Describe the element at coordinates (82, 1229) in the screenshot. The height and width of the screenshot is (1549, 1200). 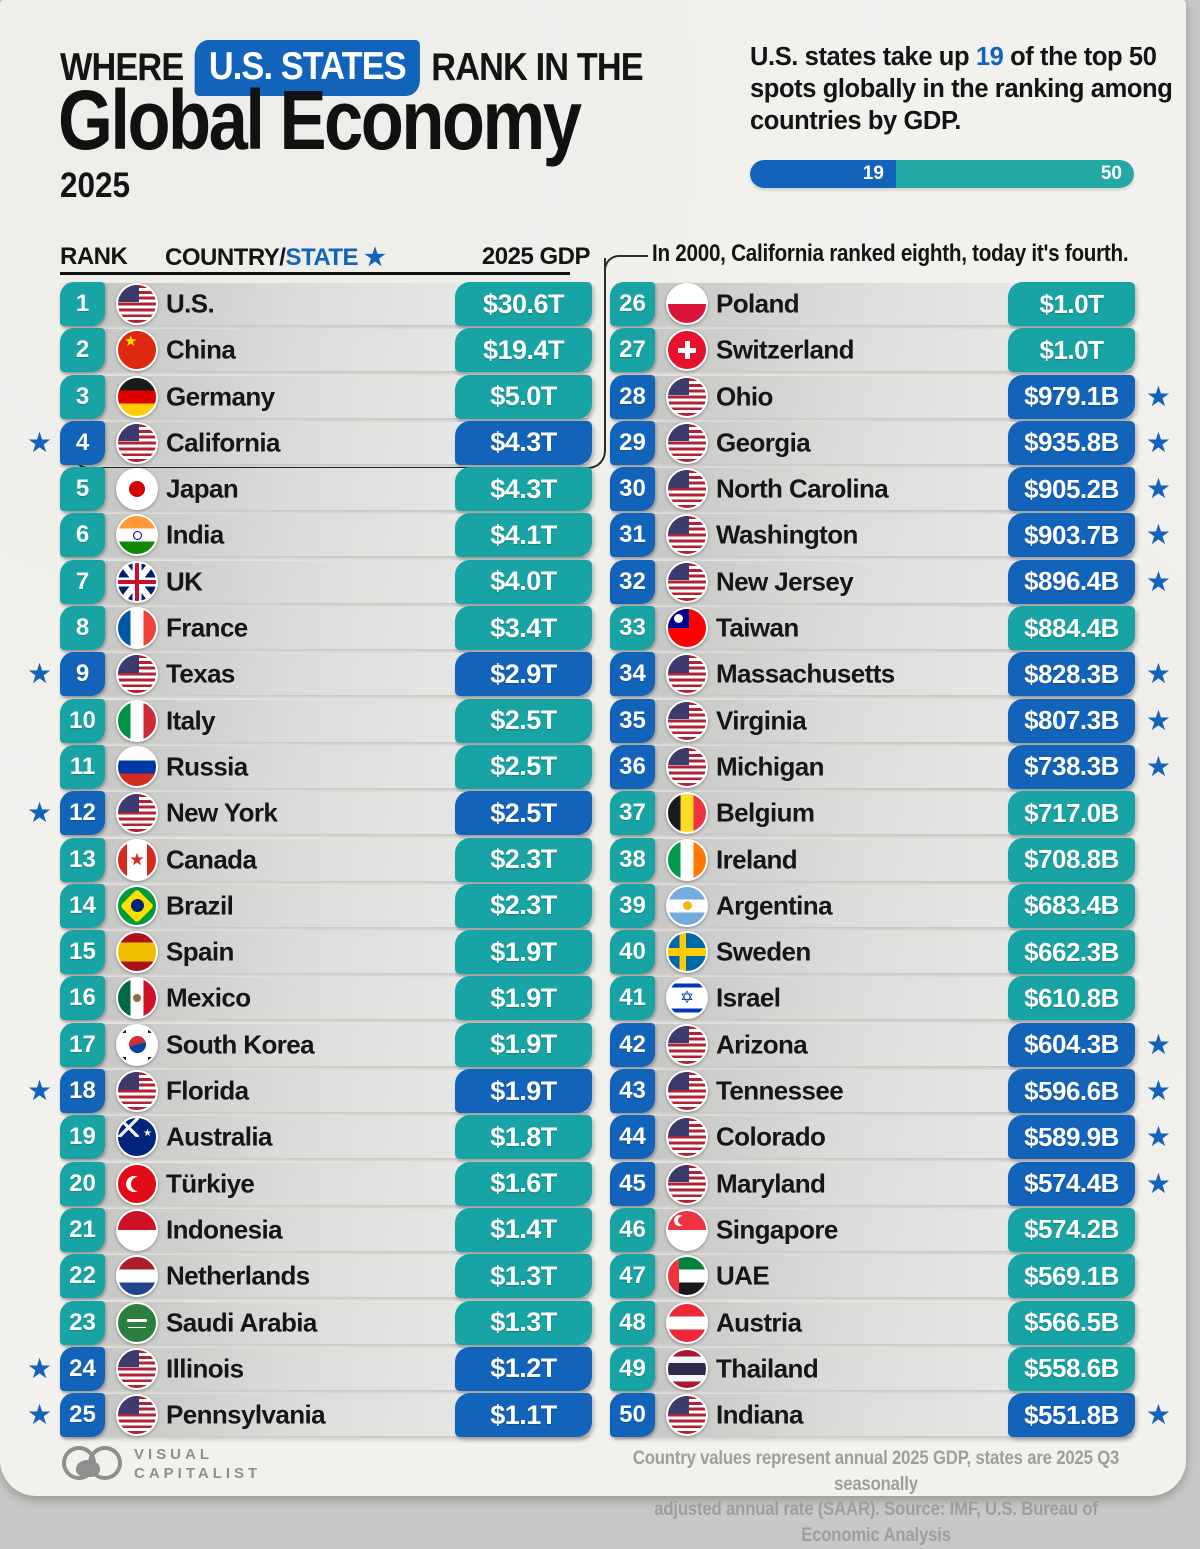
I see `rank-badge: 21` at that location.